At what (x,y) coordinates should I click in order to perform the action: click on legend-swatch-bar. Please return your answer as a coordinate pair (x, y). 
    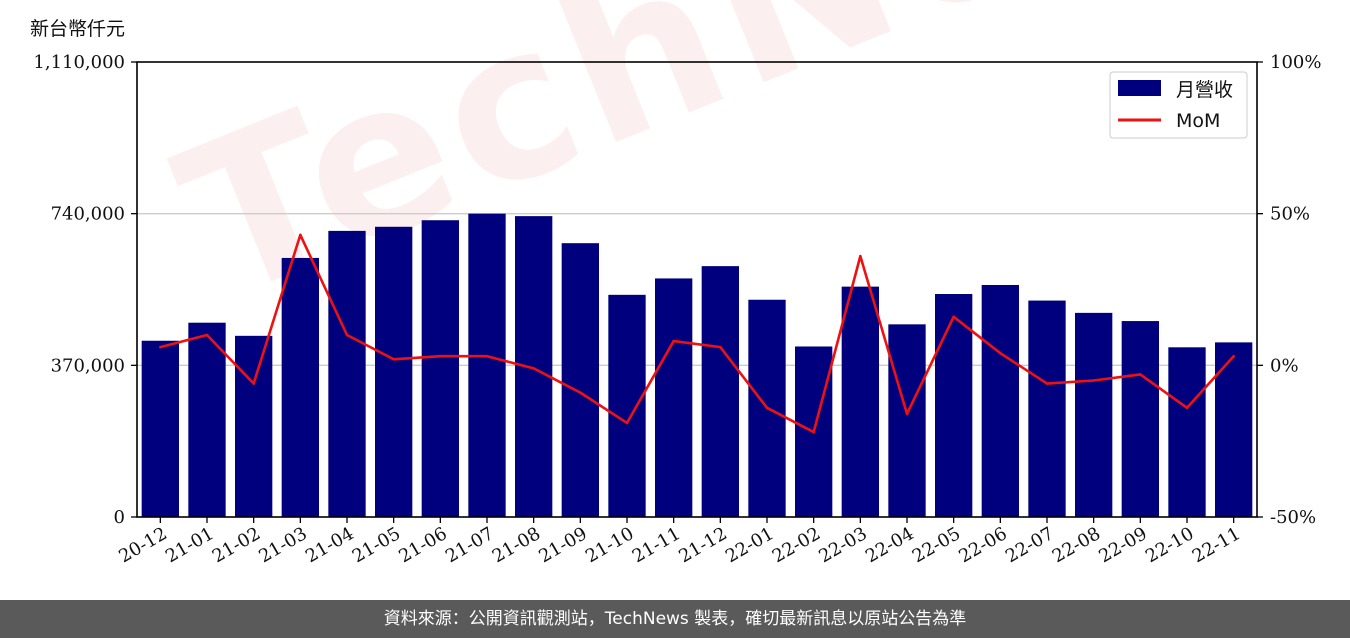
    Looking at the image, I should click on (1139, 88).